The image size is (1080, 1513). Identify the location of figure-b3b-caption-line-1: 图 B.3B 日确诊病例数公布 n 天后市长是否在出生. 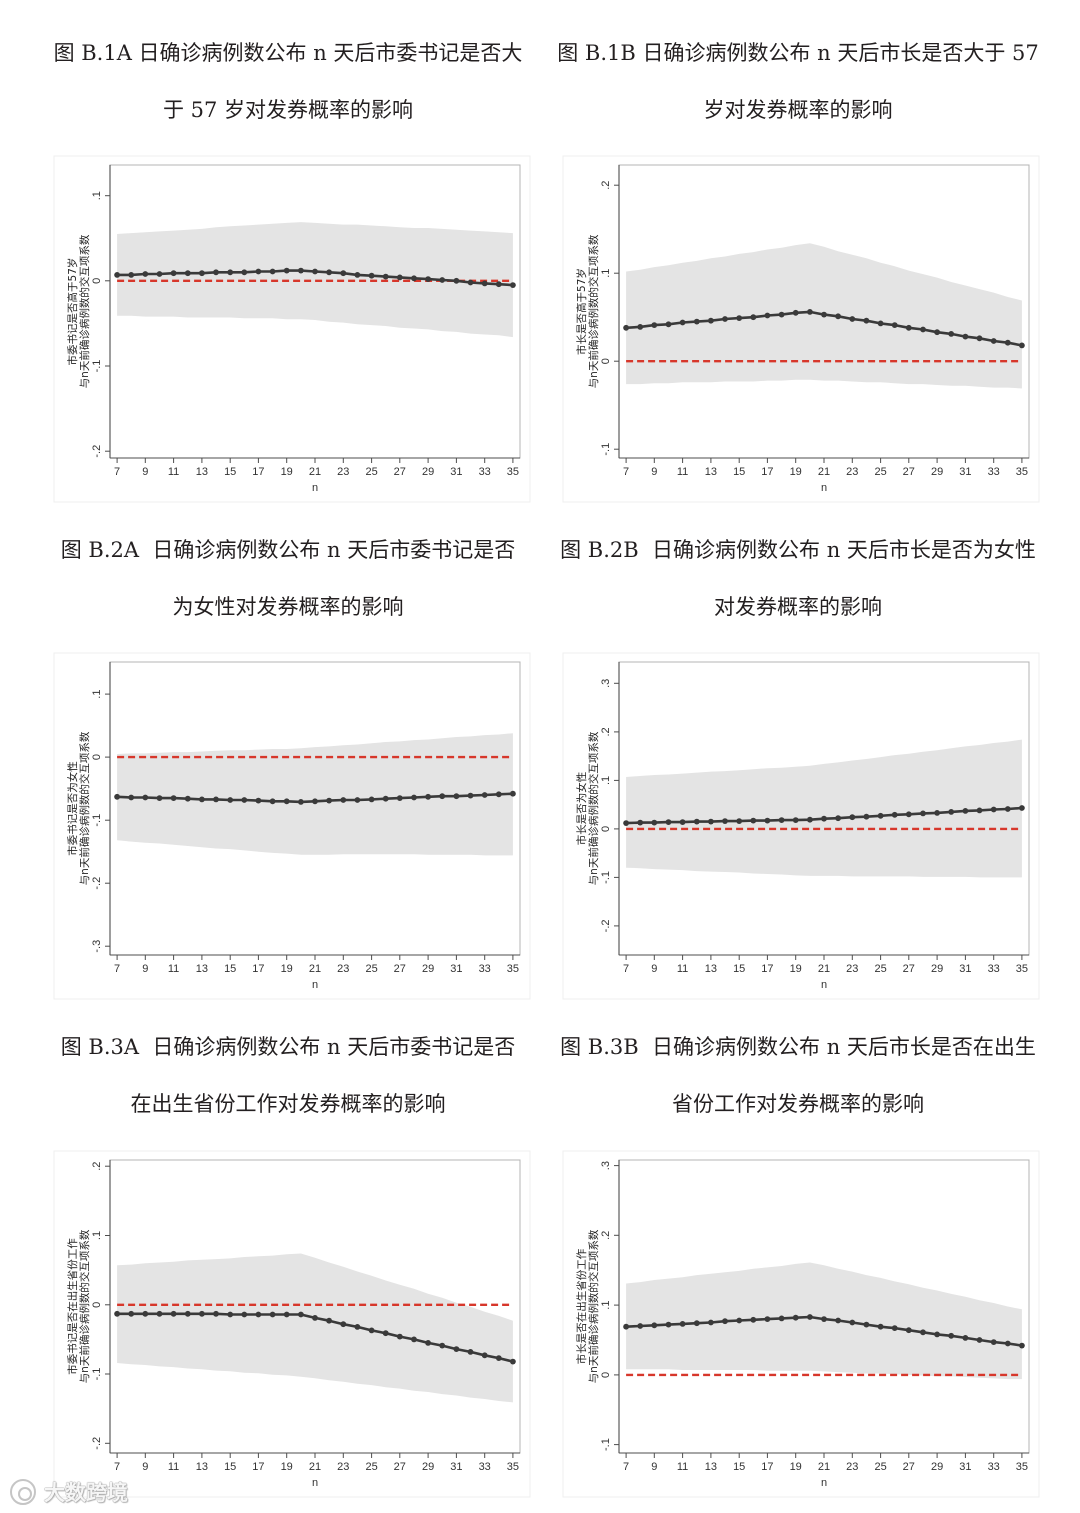
(798, 1047).